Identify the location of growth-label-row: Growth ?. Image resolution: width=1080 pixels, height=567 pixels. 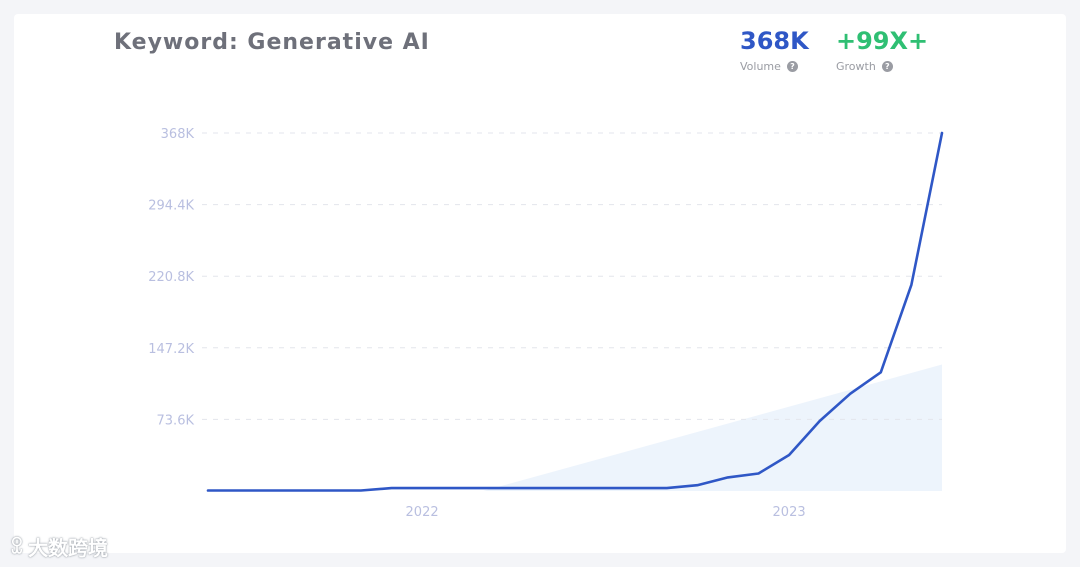
(882, 66).